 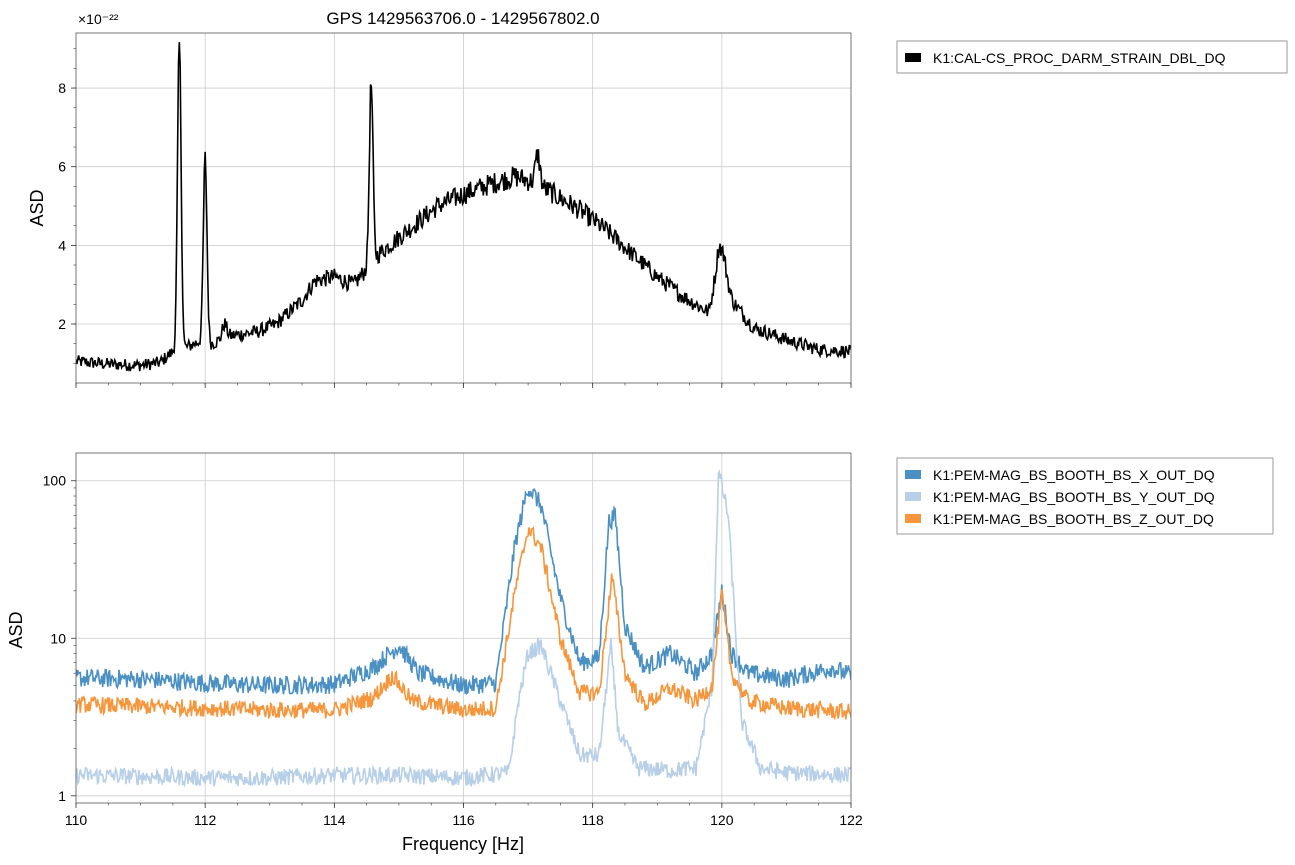 I want to click on x-tick-label: 120, so click(x=722, y=820).